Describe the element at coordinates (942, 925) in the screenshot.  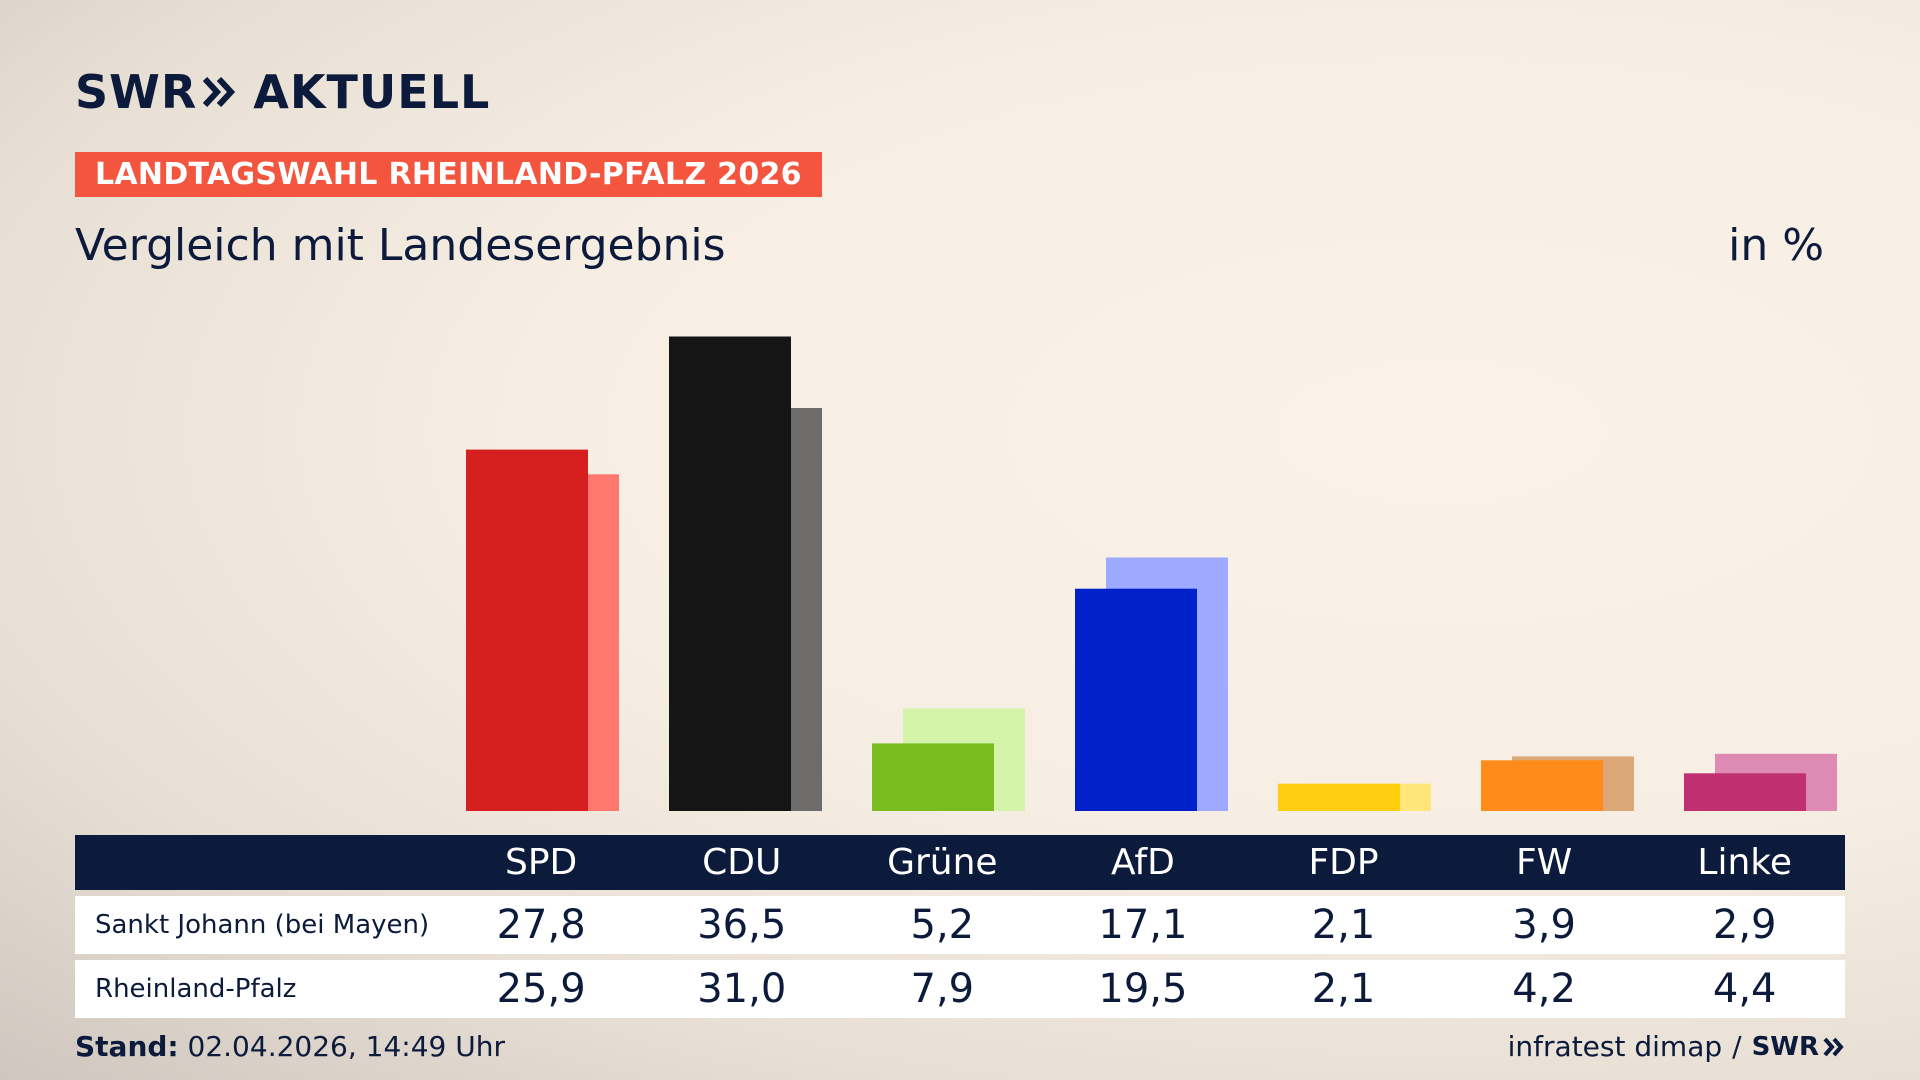
I see `value-cell: 5,2` at that location.